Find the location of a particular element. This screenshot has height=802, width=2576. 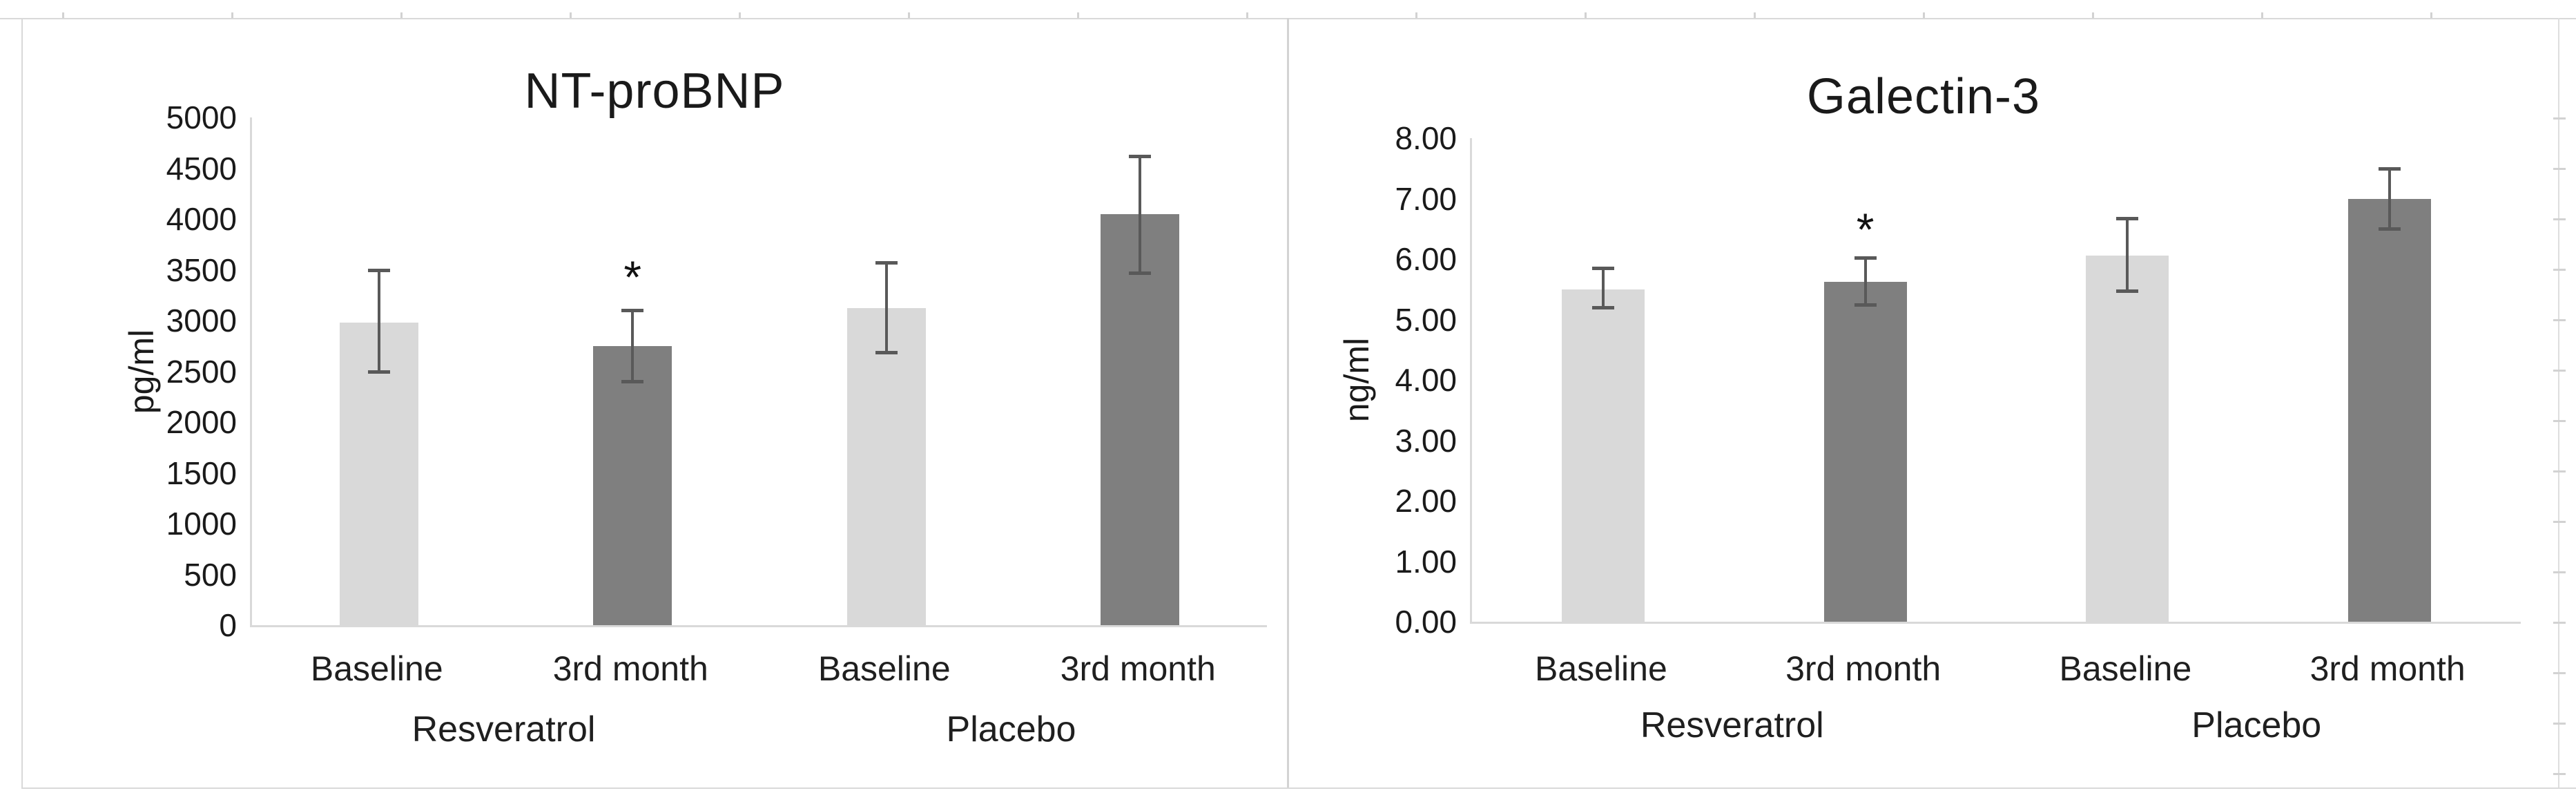

chart-title: Galectin-3 is located at coordinates (1924, 96).